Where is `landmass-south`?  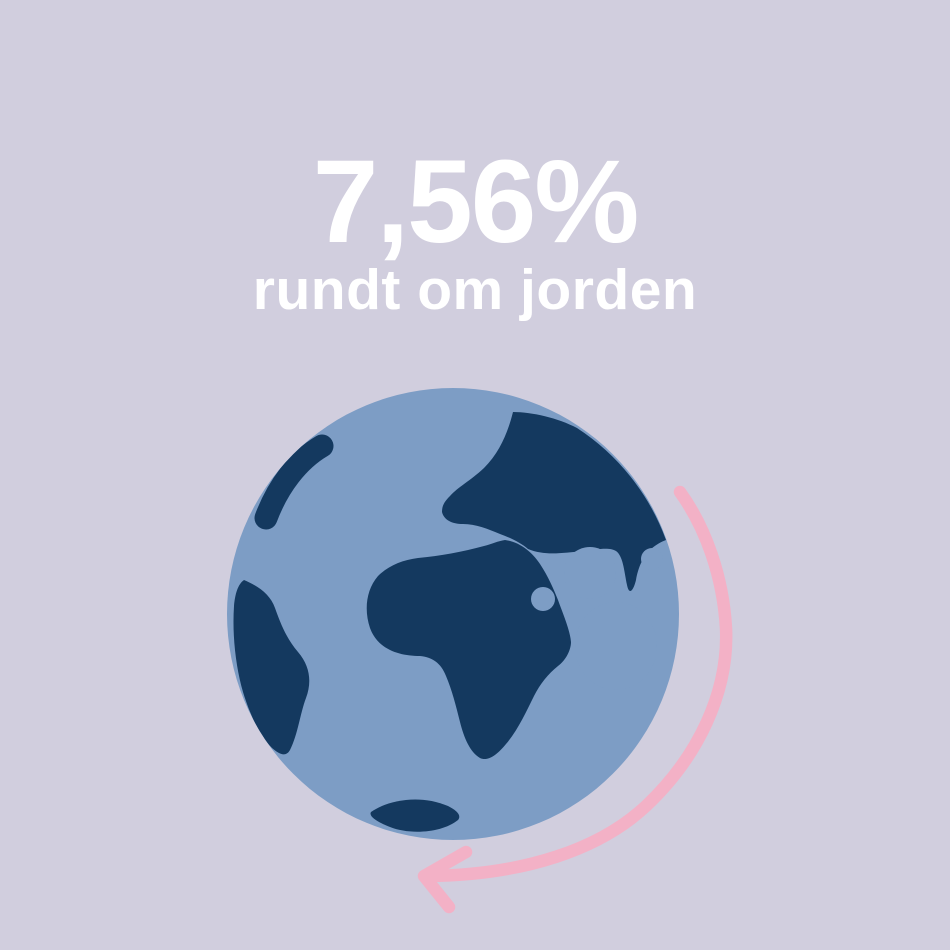 landmass-south is located at coordinates (415, 815).